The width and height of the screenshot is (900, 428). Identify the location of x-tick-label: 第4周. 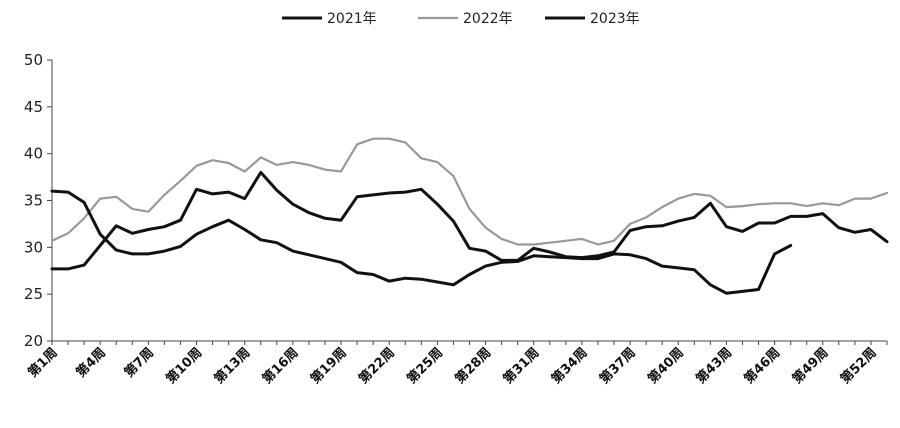
(91, 363).